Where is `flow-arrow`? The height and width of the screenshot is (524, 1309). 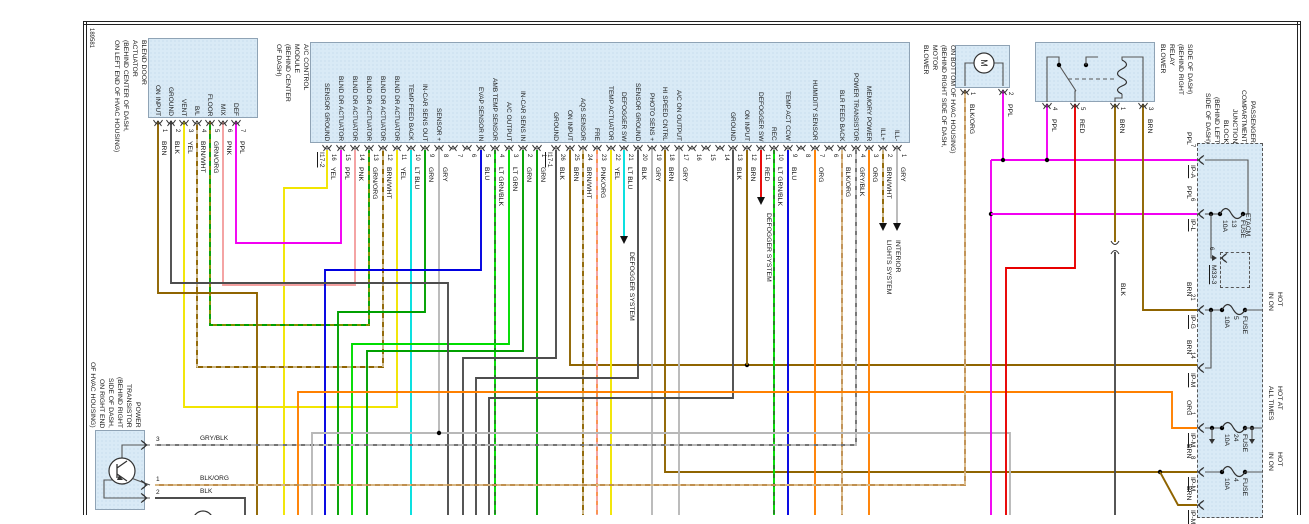
flow-arrow is located at coordinates (883, 227).